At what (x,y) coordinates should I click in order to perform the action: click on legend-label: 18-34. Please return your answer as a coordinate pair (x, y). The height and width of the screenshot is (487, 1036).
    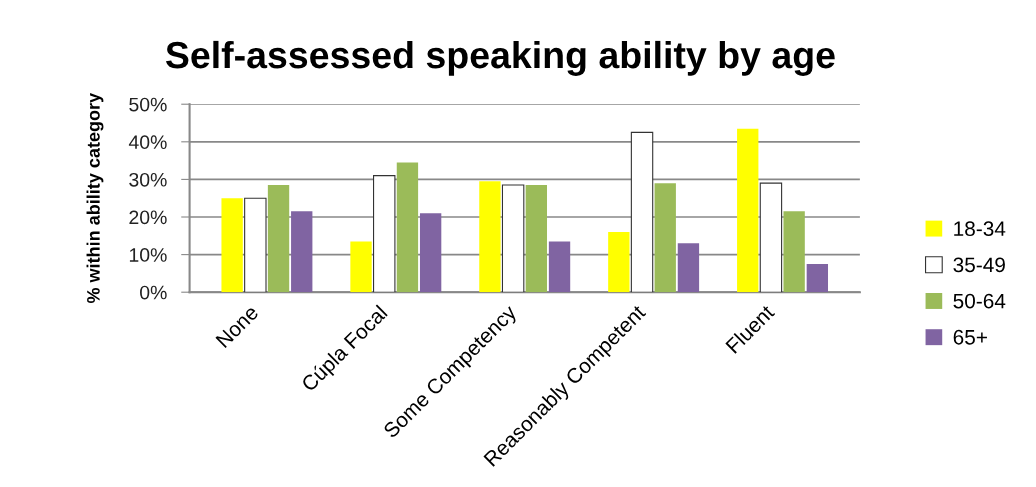
    Looking at the image, I should click on (980, 229).